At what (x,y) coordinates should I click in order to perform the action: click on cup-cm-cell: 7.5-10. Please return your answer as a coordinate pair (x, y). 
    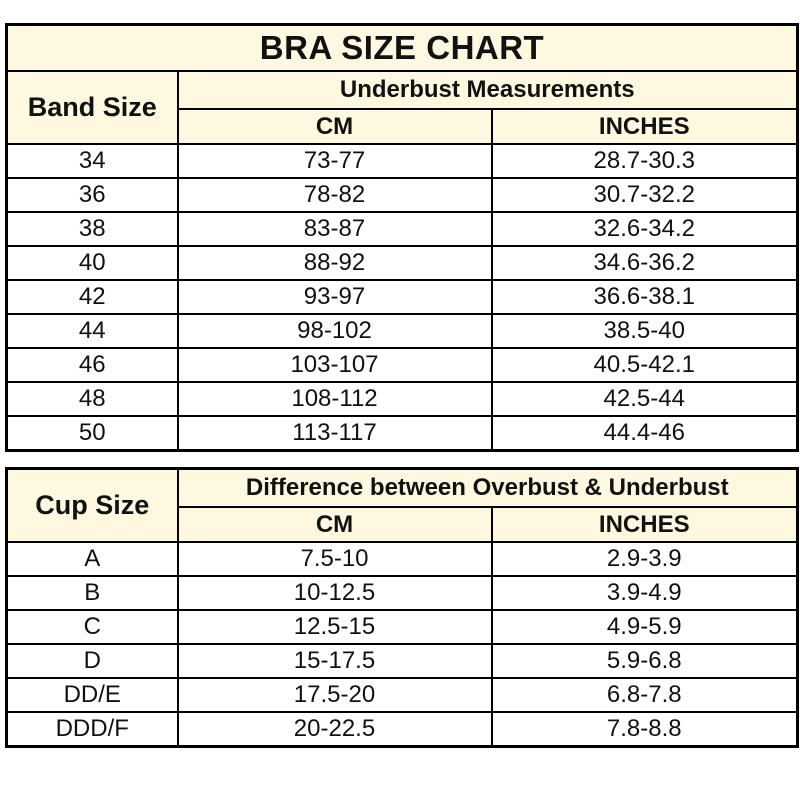
    Looking at the image, I should click on (334, 559).